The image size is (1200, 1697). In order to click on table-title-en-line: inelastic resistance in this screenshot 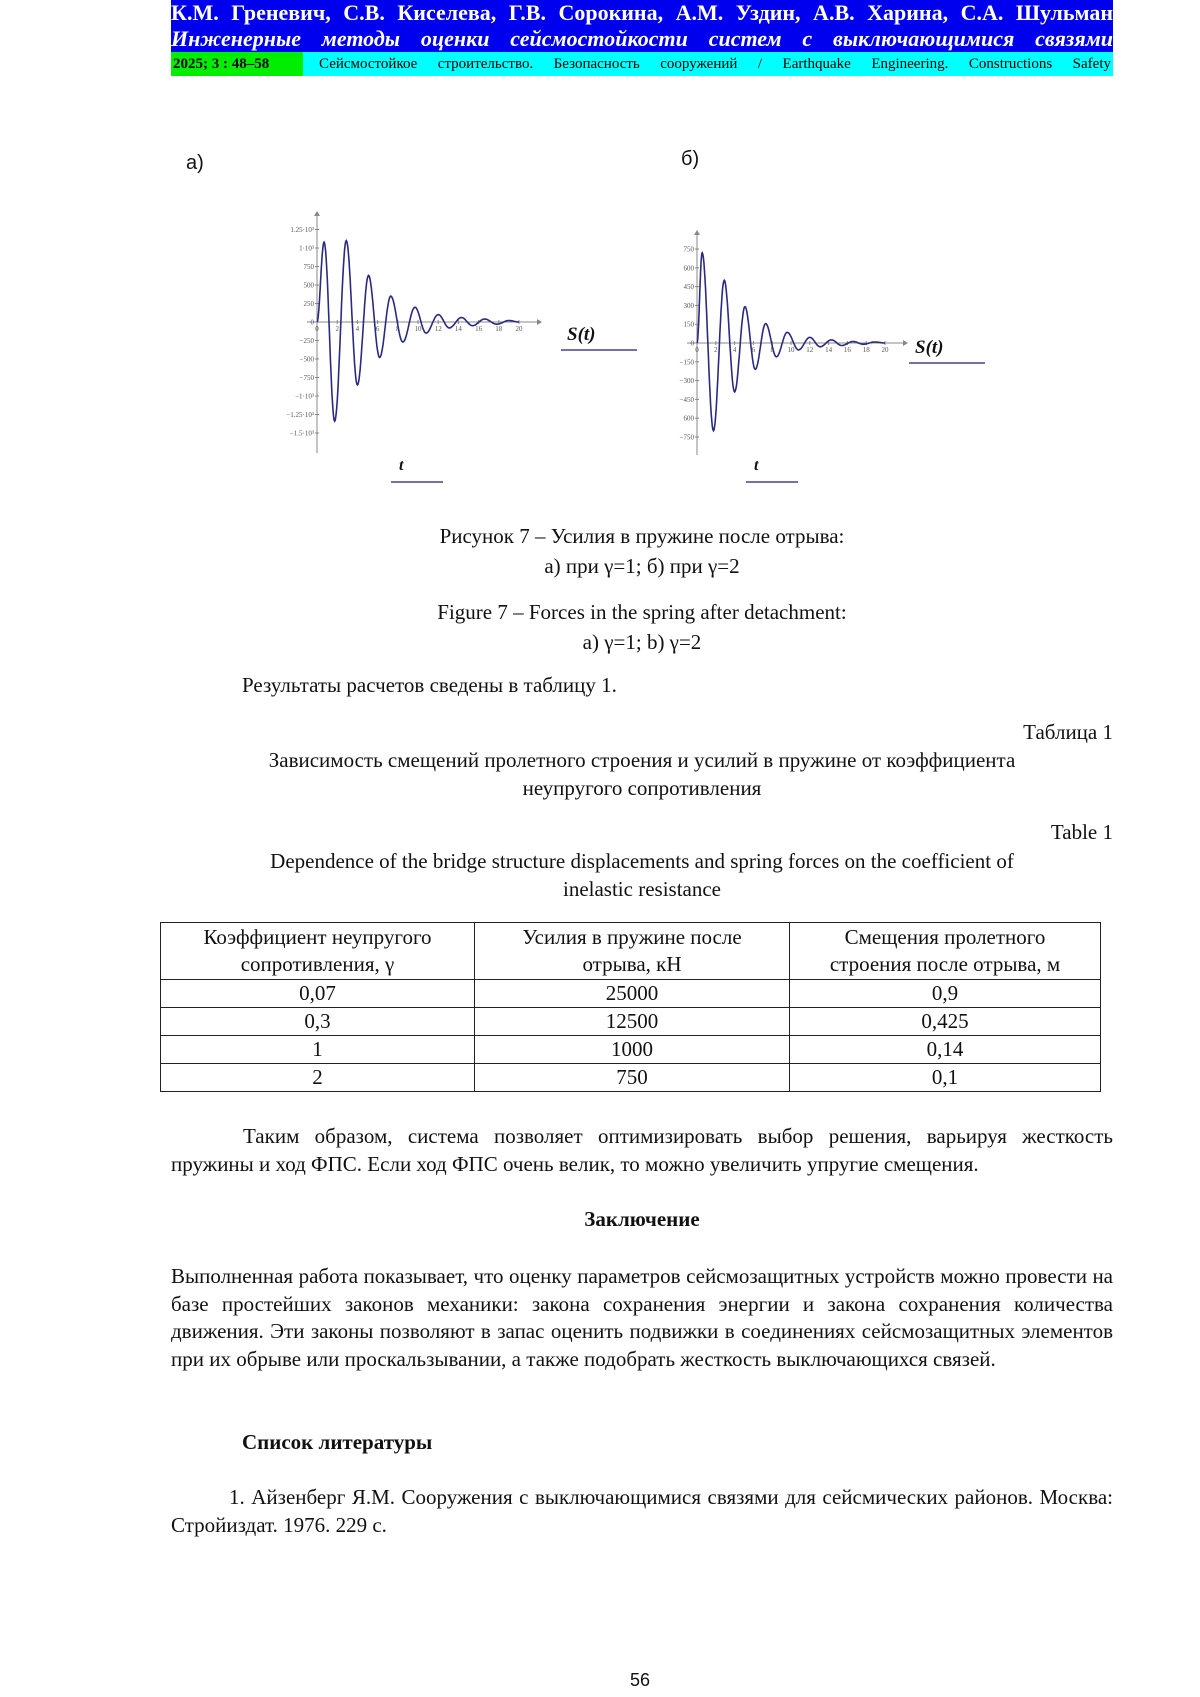, I will do `click(641, 888)`.